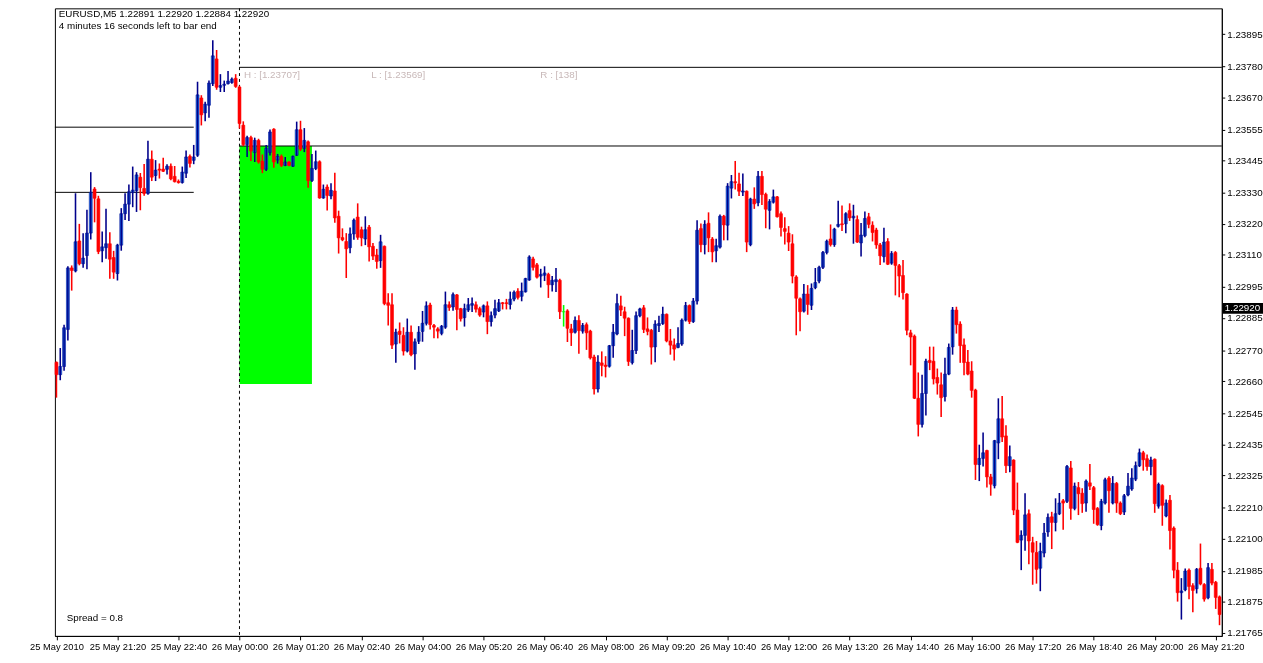  What do you see at coordinates (1033, 647) in the screenshot?
I see `x-tick-label: 26 May 17:20` at bounding box center [1033, 647].